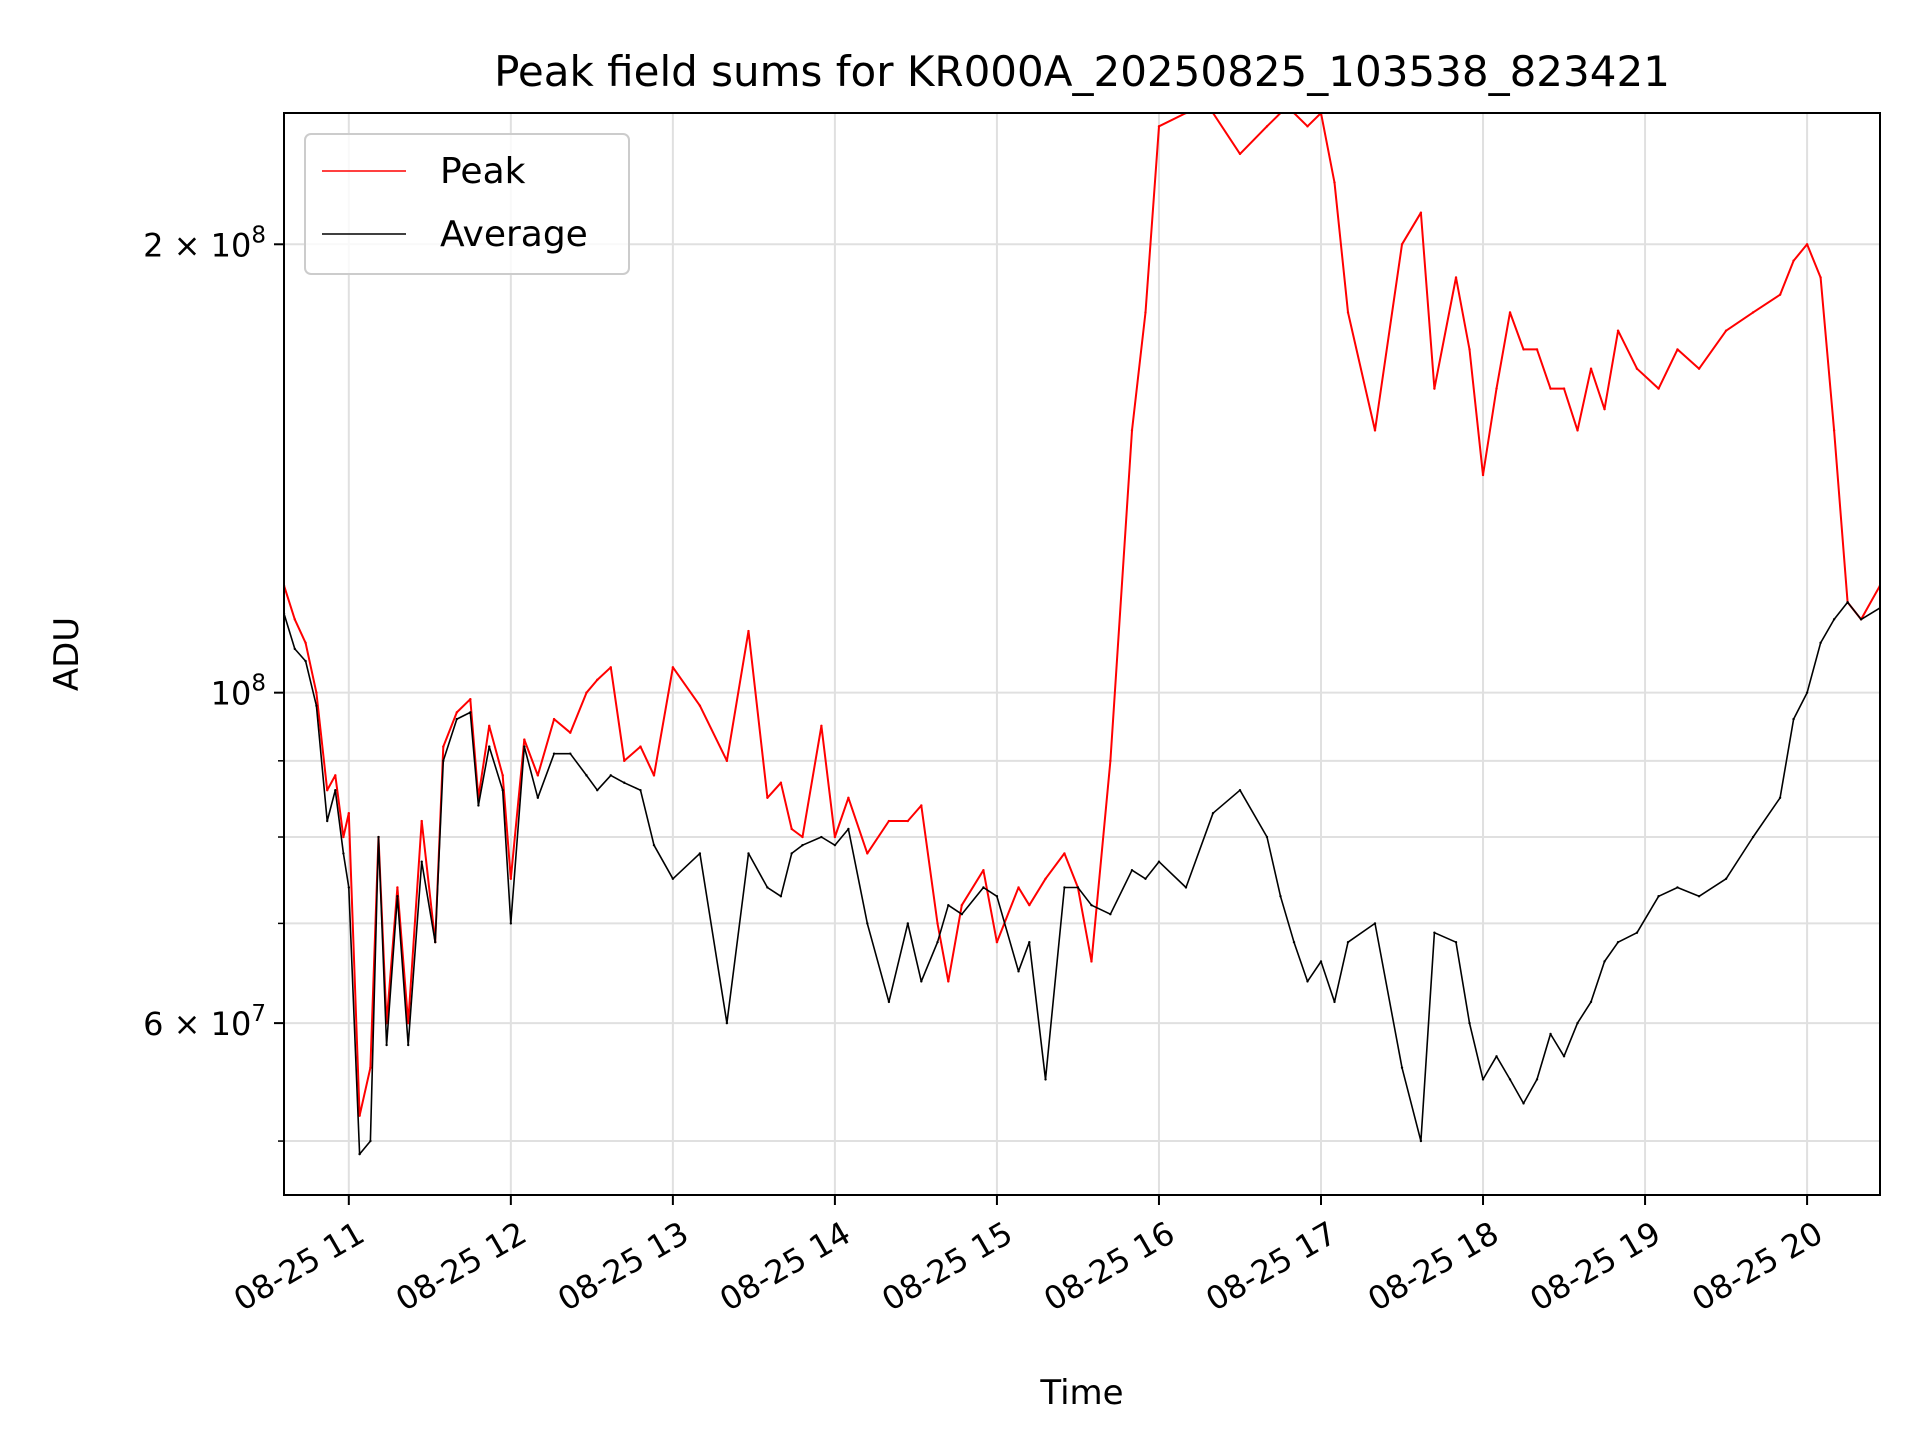 The width and height of the screenshot is (1920, 1440). Describe the element at coordinates (238, 692) in the screenshot. I see `y-tick-label: 108` at that location.